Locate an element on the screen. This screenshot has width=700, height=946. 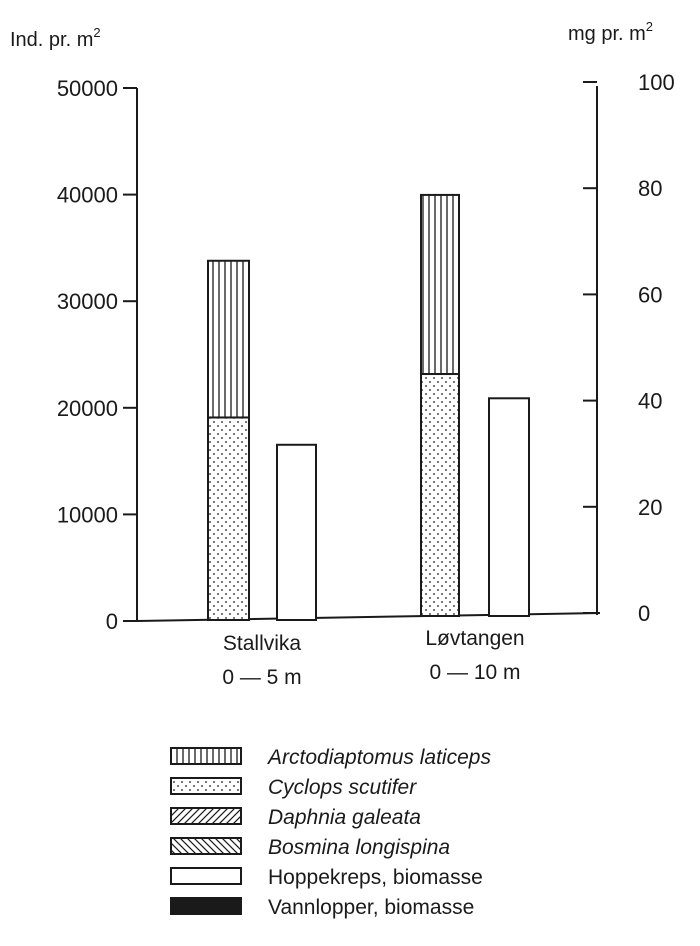
left-tick-label-3: 30000 is located at coordinates (87, 301).